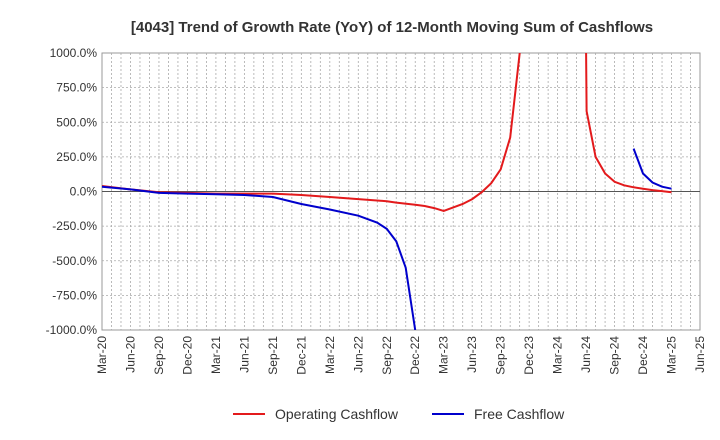 This screenshot has height=440, width=720. I want to click on x-tick-label: Mar-24, so click(558, 355).